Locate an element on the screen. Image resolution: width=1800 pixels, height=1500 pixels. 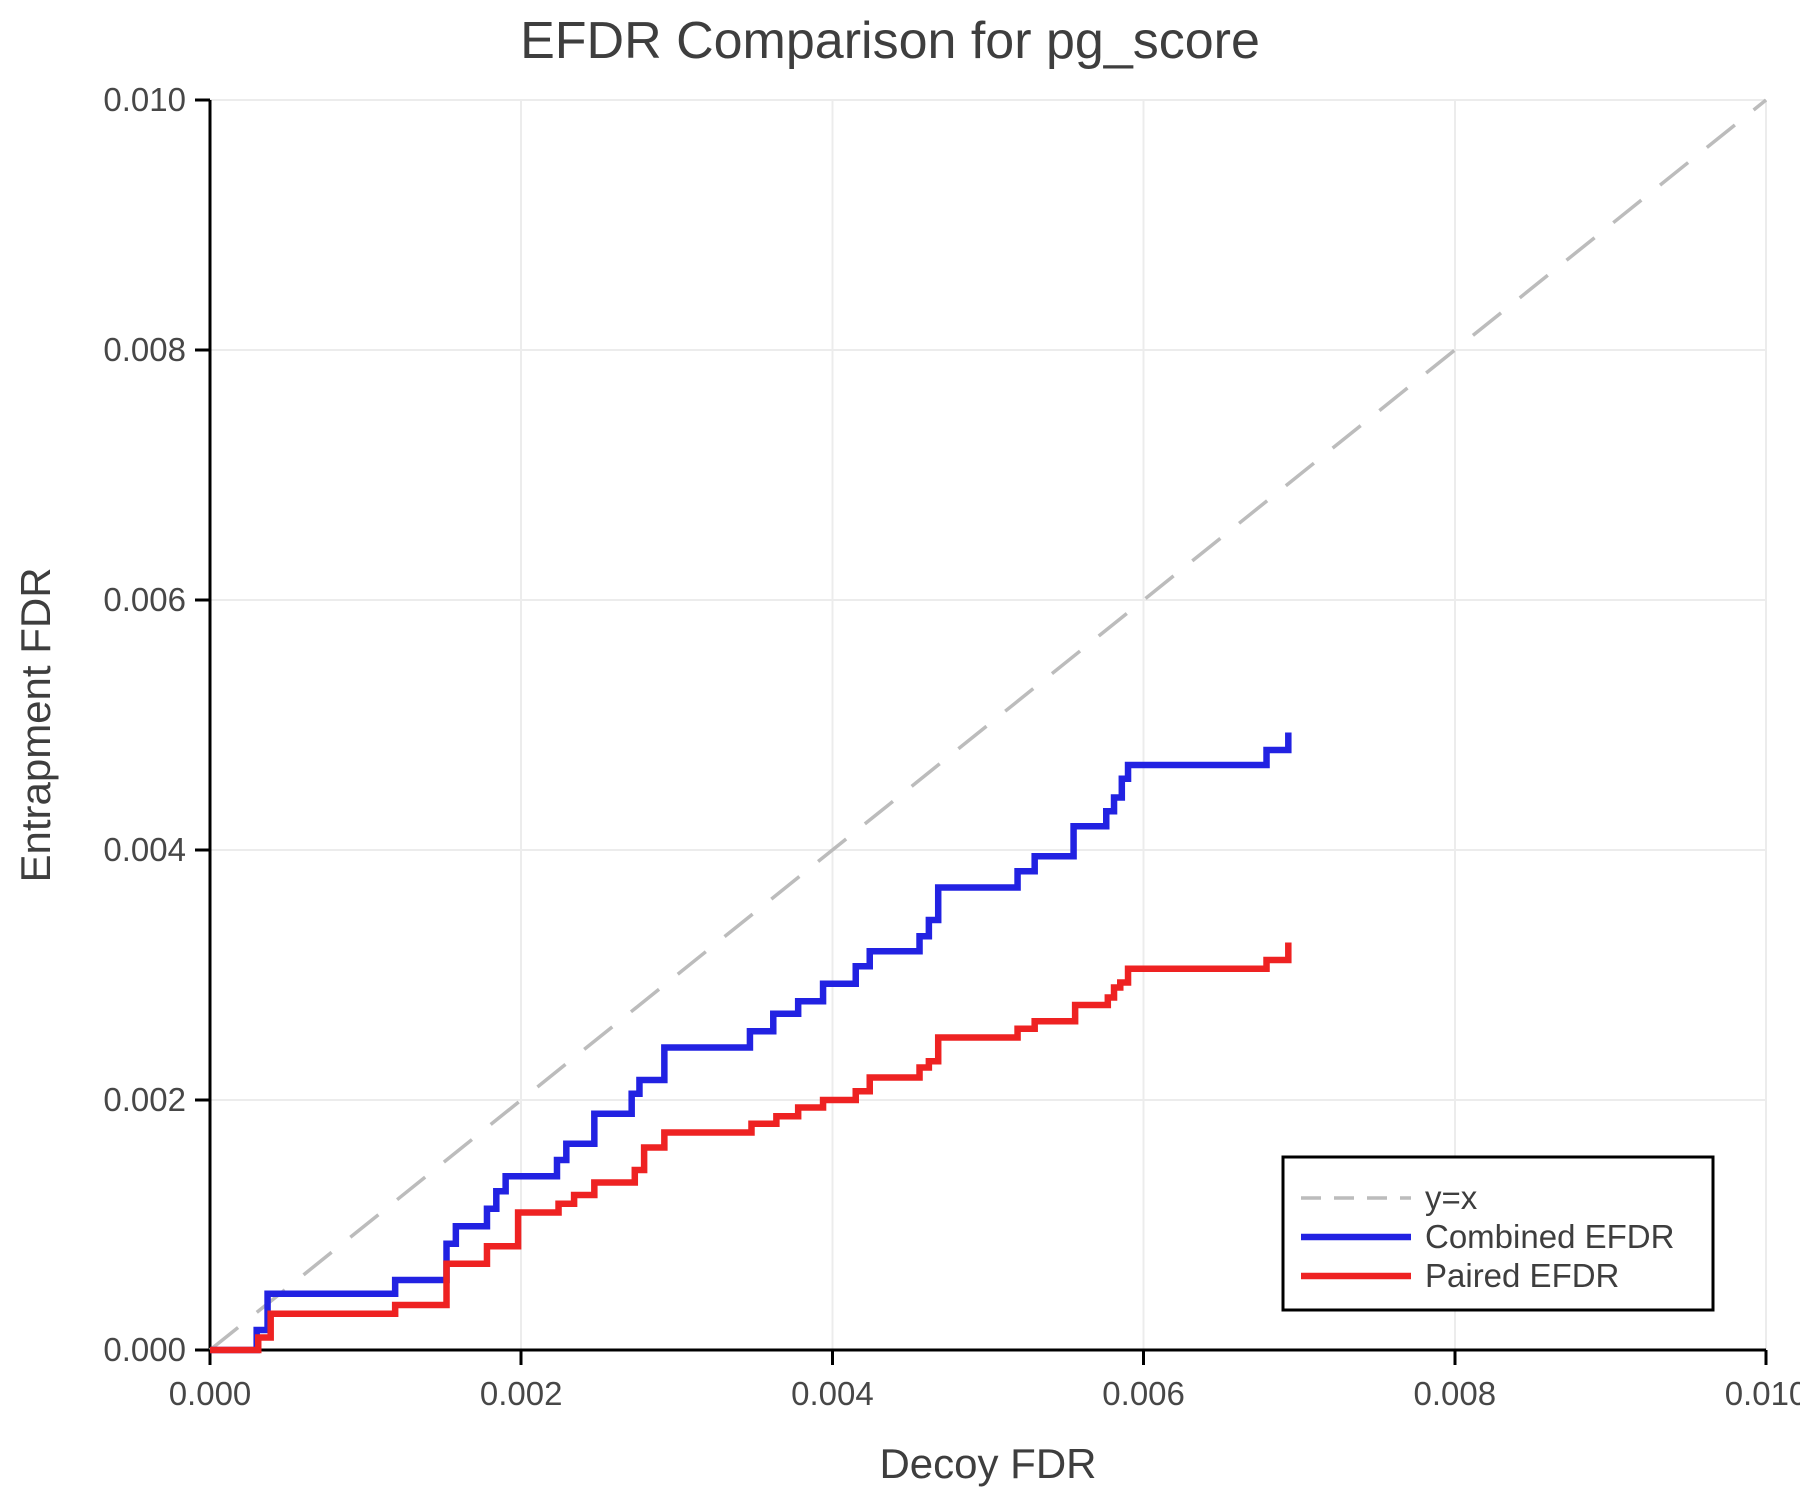
y-tick-label: 0.008 is located at coordinates (144, 349).